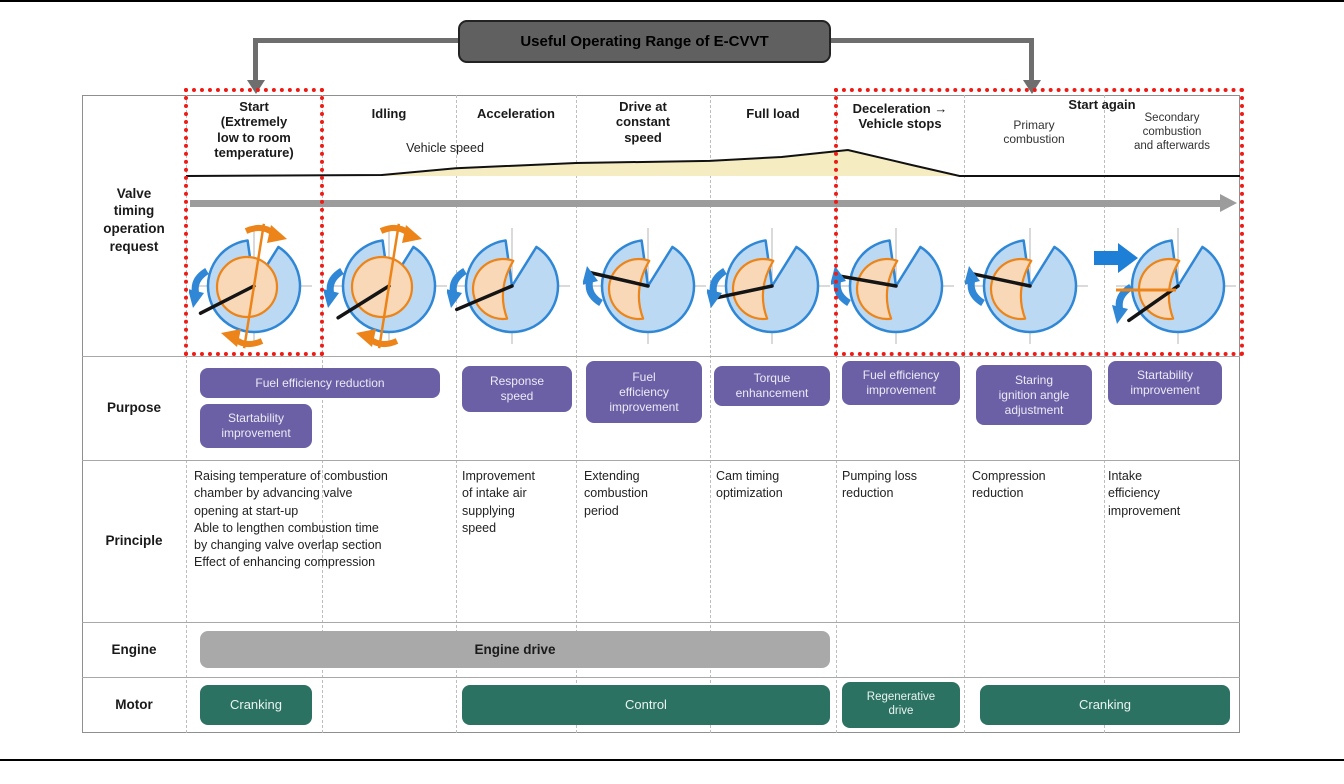 The height and width of the screenshot is (784, 1344). I want to click on valve-diagram-idling, so click(385, 286).